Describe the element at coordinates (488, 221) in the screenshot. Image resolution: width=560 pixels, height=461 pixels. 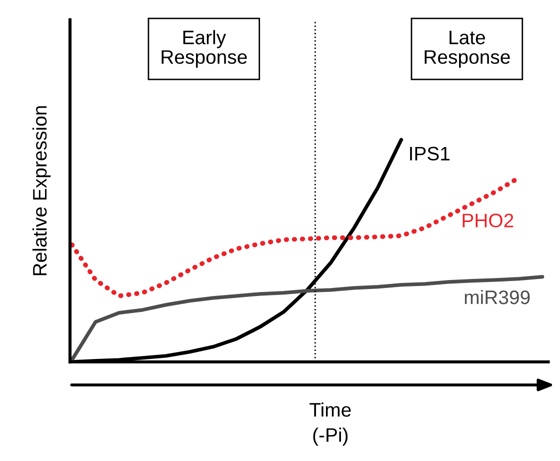
I see `series-label: PHO2` at that location.